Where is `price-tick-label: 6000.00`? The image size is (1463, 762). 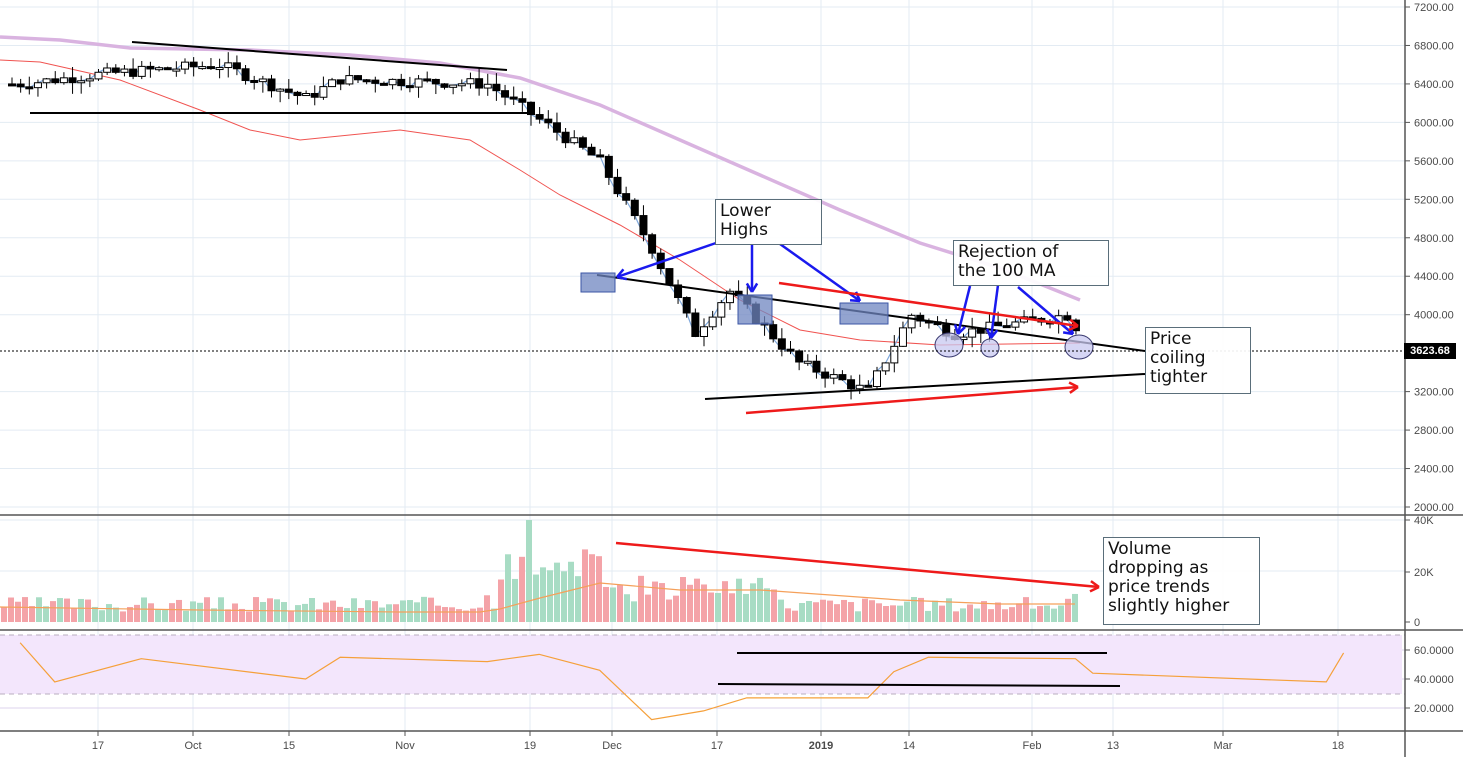
price-tick-label: 6000.00 is located at coordinates (1434, 123).